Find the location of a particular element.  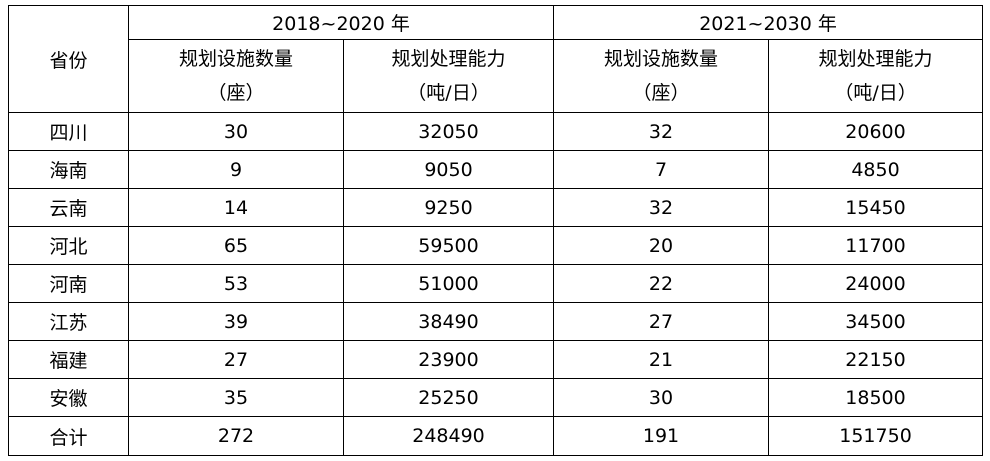

cell-count-2021: 30 is located at coordinates (661, 397).